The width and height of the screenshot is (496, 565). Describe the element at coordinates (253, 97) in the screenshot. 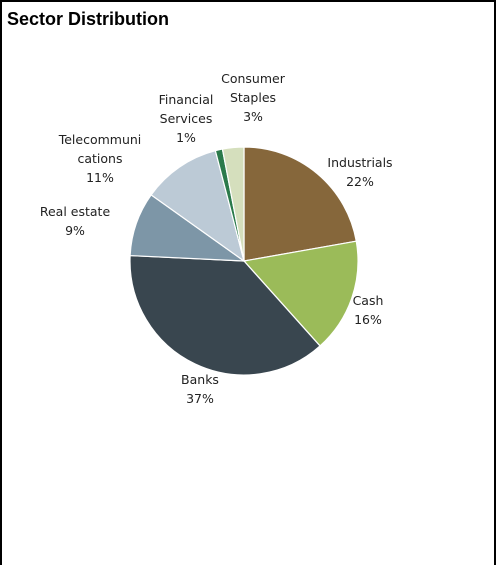

I see `data-label-consumer-staples: Consumer Staples 3%` at that location.